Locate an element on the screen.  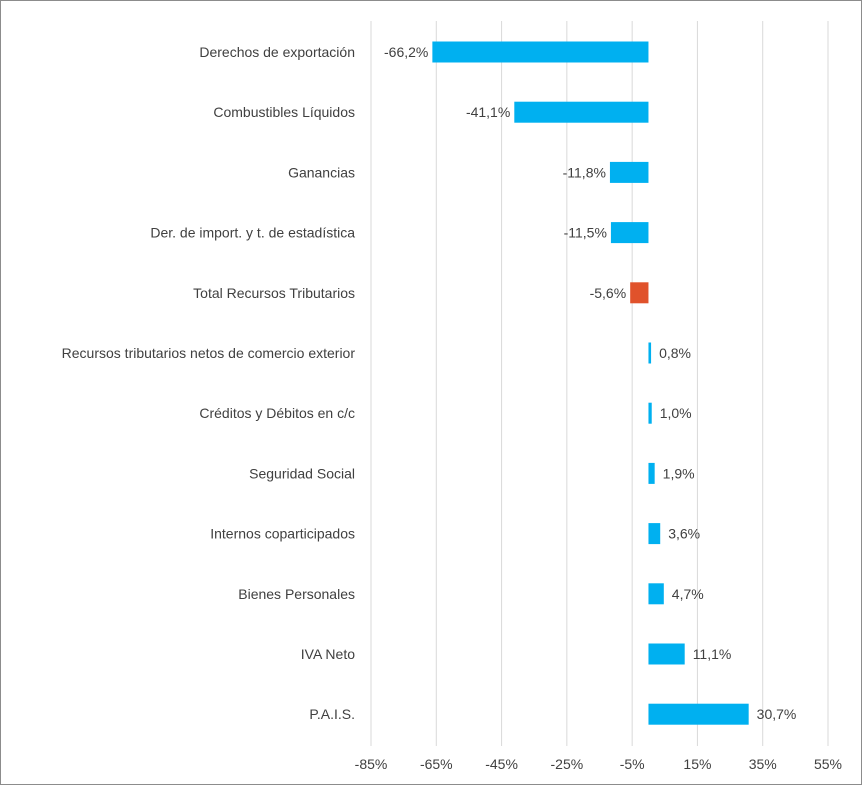
data-label: 0,8% is located at coordinates (675, 353).